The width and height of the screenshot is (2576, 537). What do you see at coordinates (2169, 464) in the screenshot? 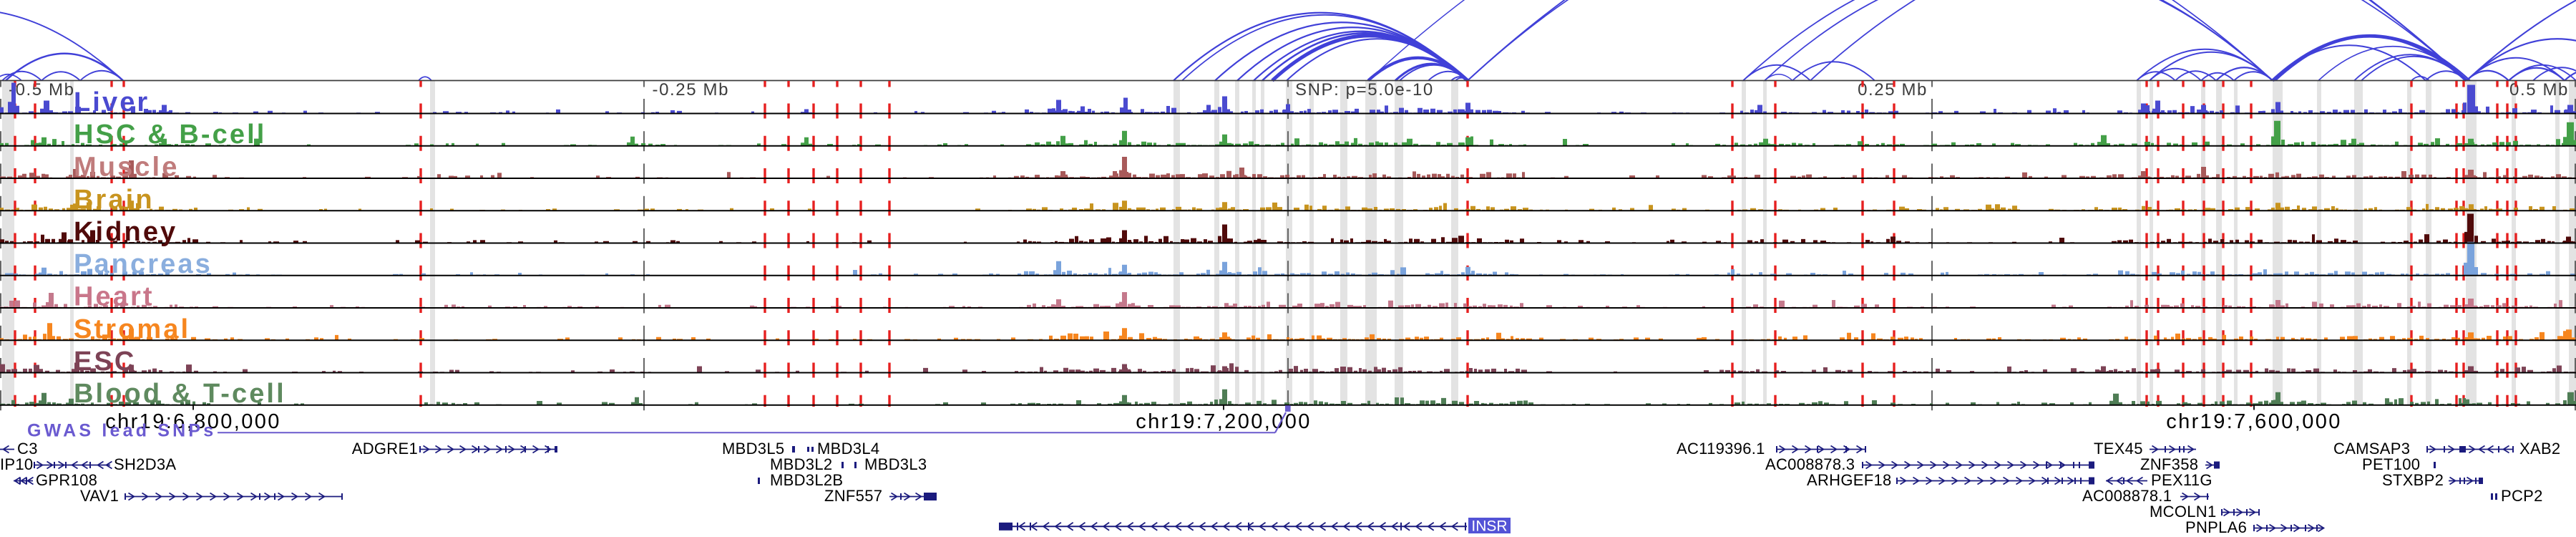
I see `svg-text: ZNF358` at bounding box center [2169, 464].